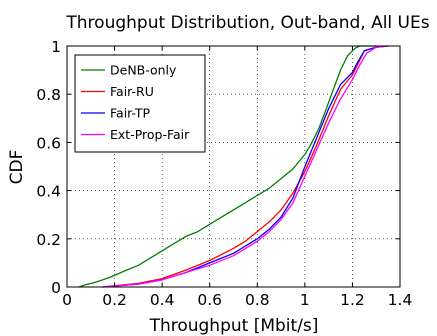 This screenshot has width=437, height=336. I want to click on x-tick-label: 0.8, so click(257, 300).